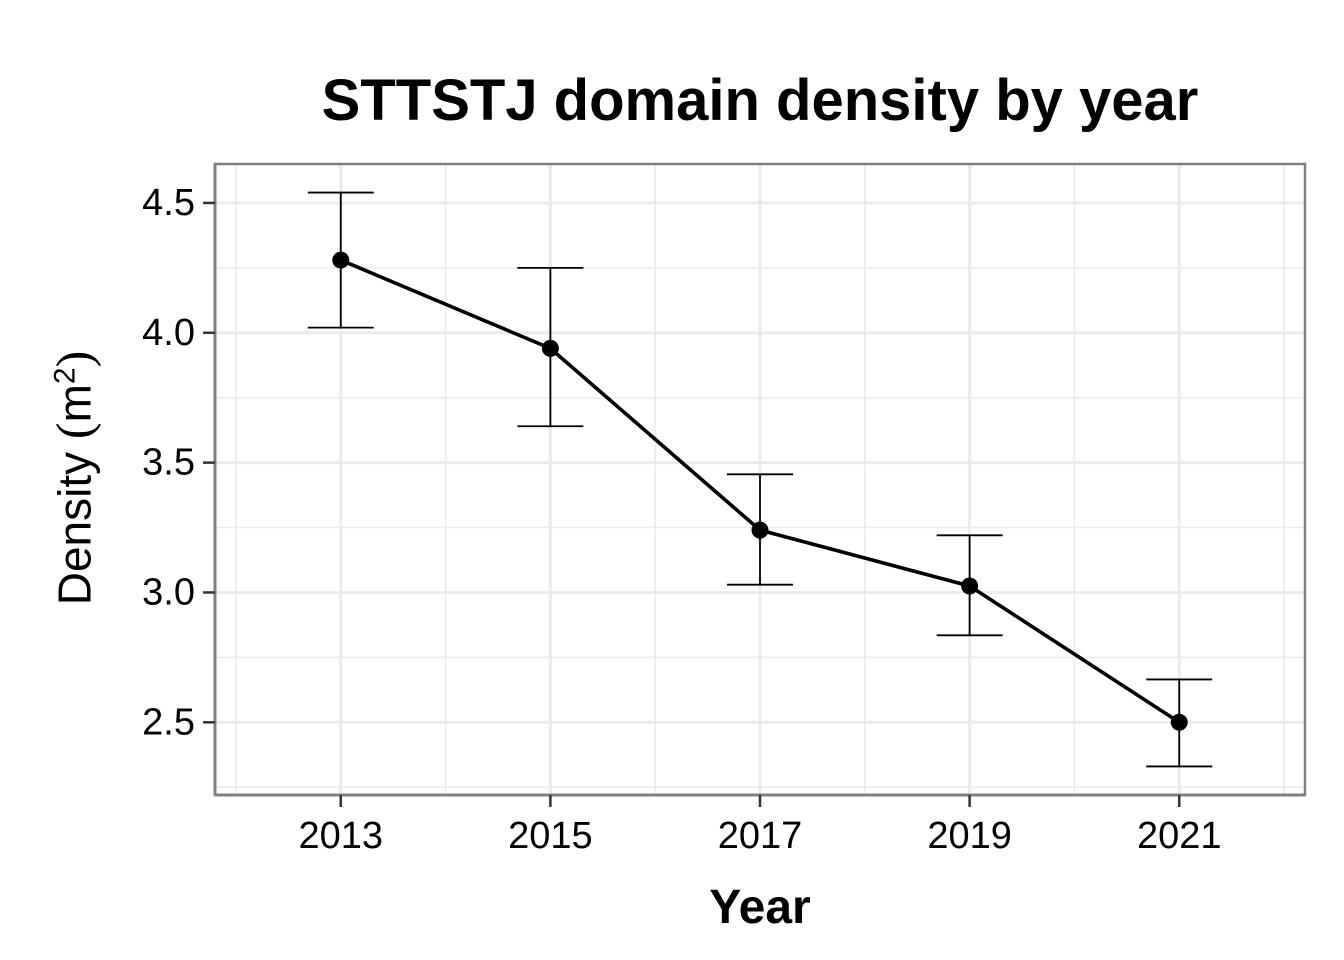 The width and height of the screenshot is (1344, 960). Describe the element at coordinates (168, 592) in the screenshot. I see `y-tick-label: 3.0` at that location.